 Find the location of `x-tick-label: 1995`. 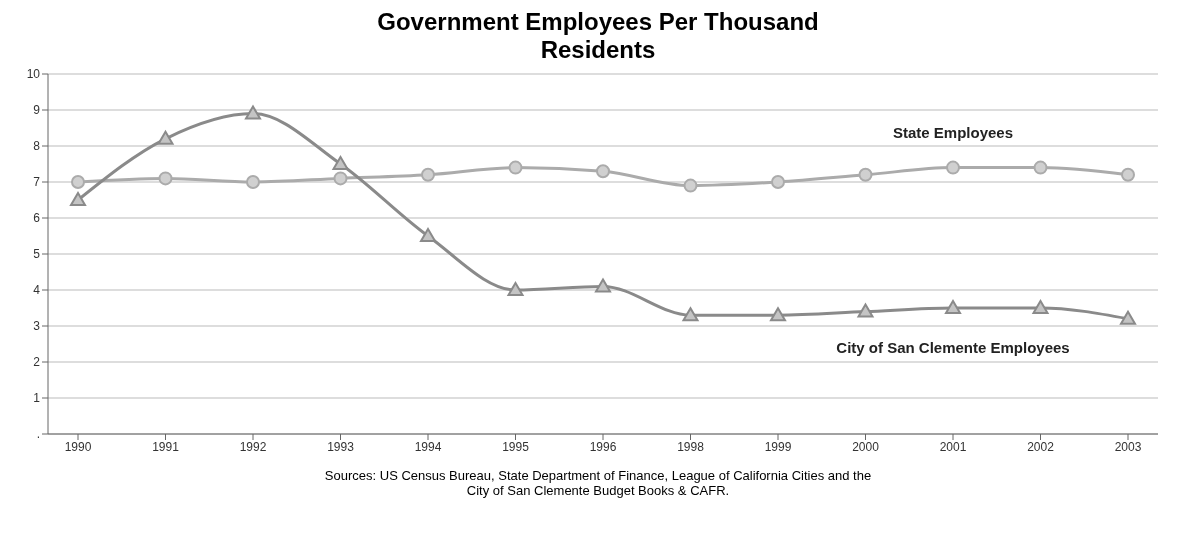

x-tick-label: 1995 is located at coordinates (516, 446).